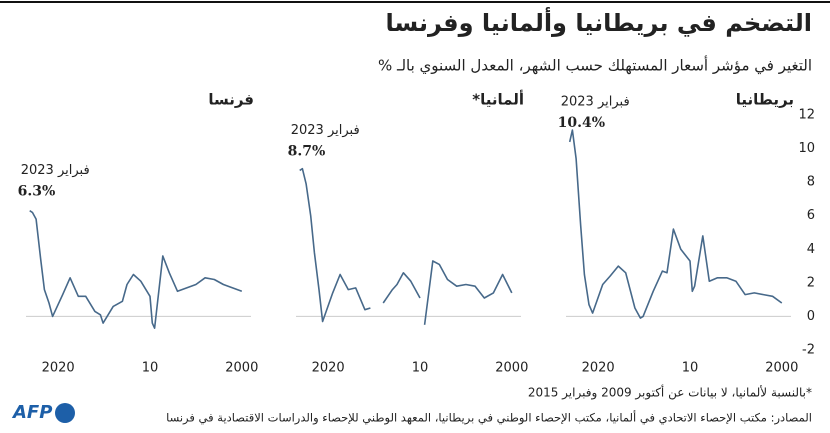  I want to click on y-tick-label: 4, so click(811, 249).